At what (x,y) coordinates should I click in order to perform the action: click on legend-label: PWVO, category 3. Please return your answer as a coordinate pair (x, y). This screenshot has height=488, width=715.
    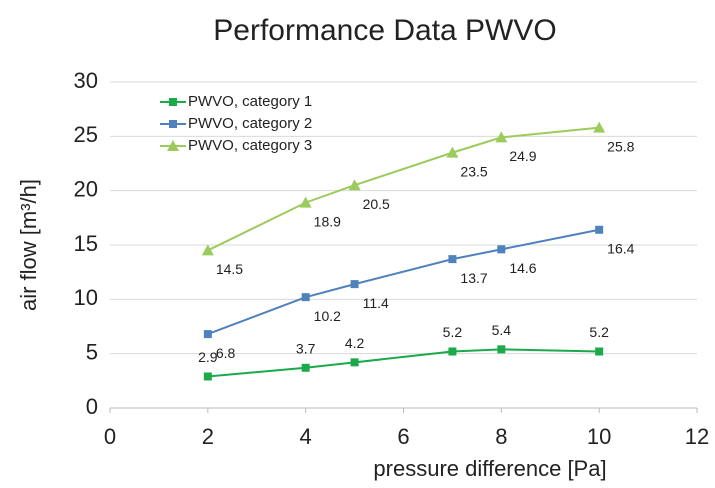
    Looking at the image, I should click on (250, 145).